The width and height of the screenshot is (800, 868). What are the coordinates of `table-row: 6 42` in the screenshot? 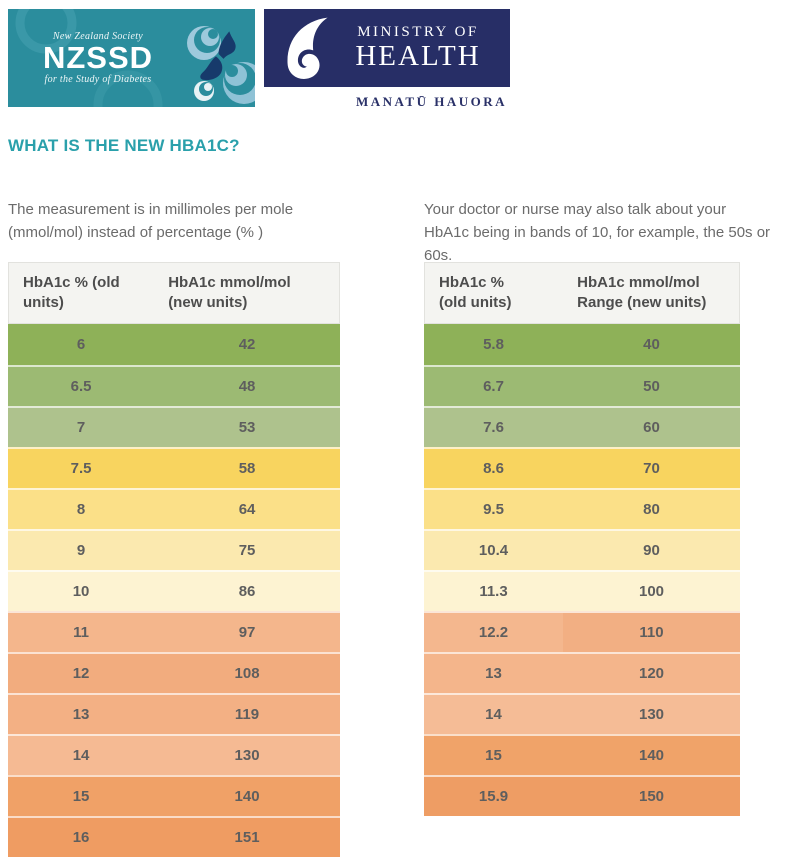 It's located at (174, 344).